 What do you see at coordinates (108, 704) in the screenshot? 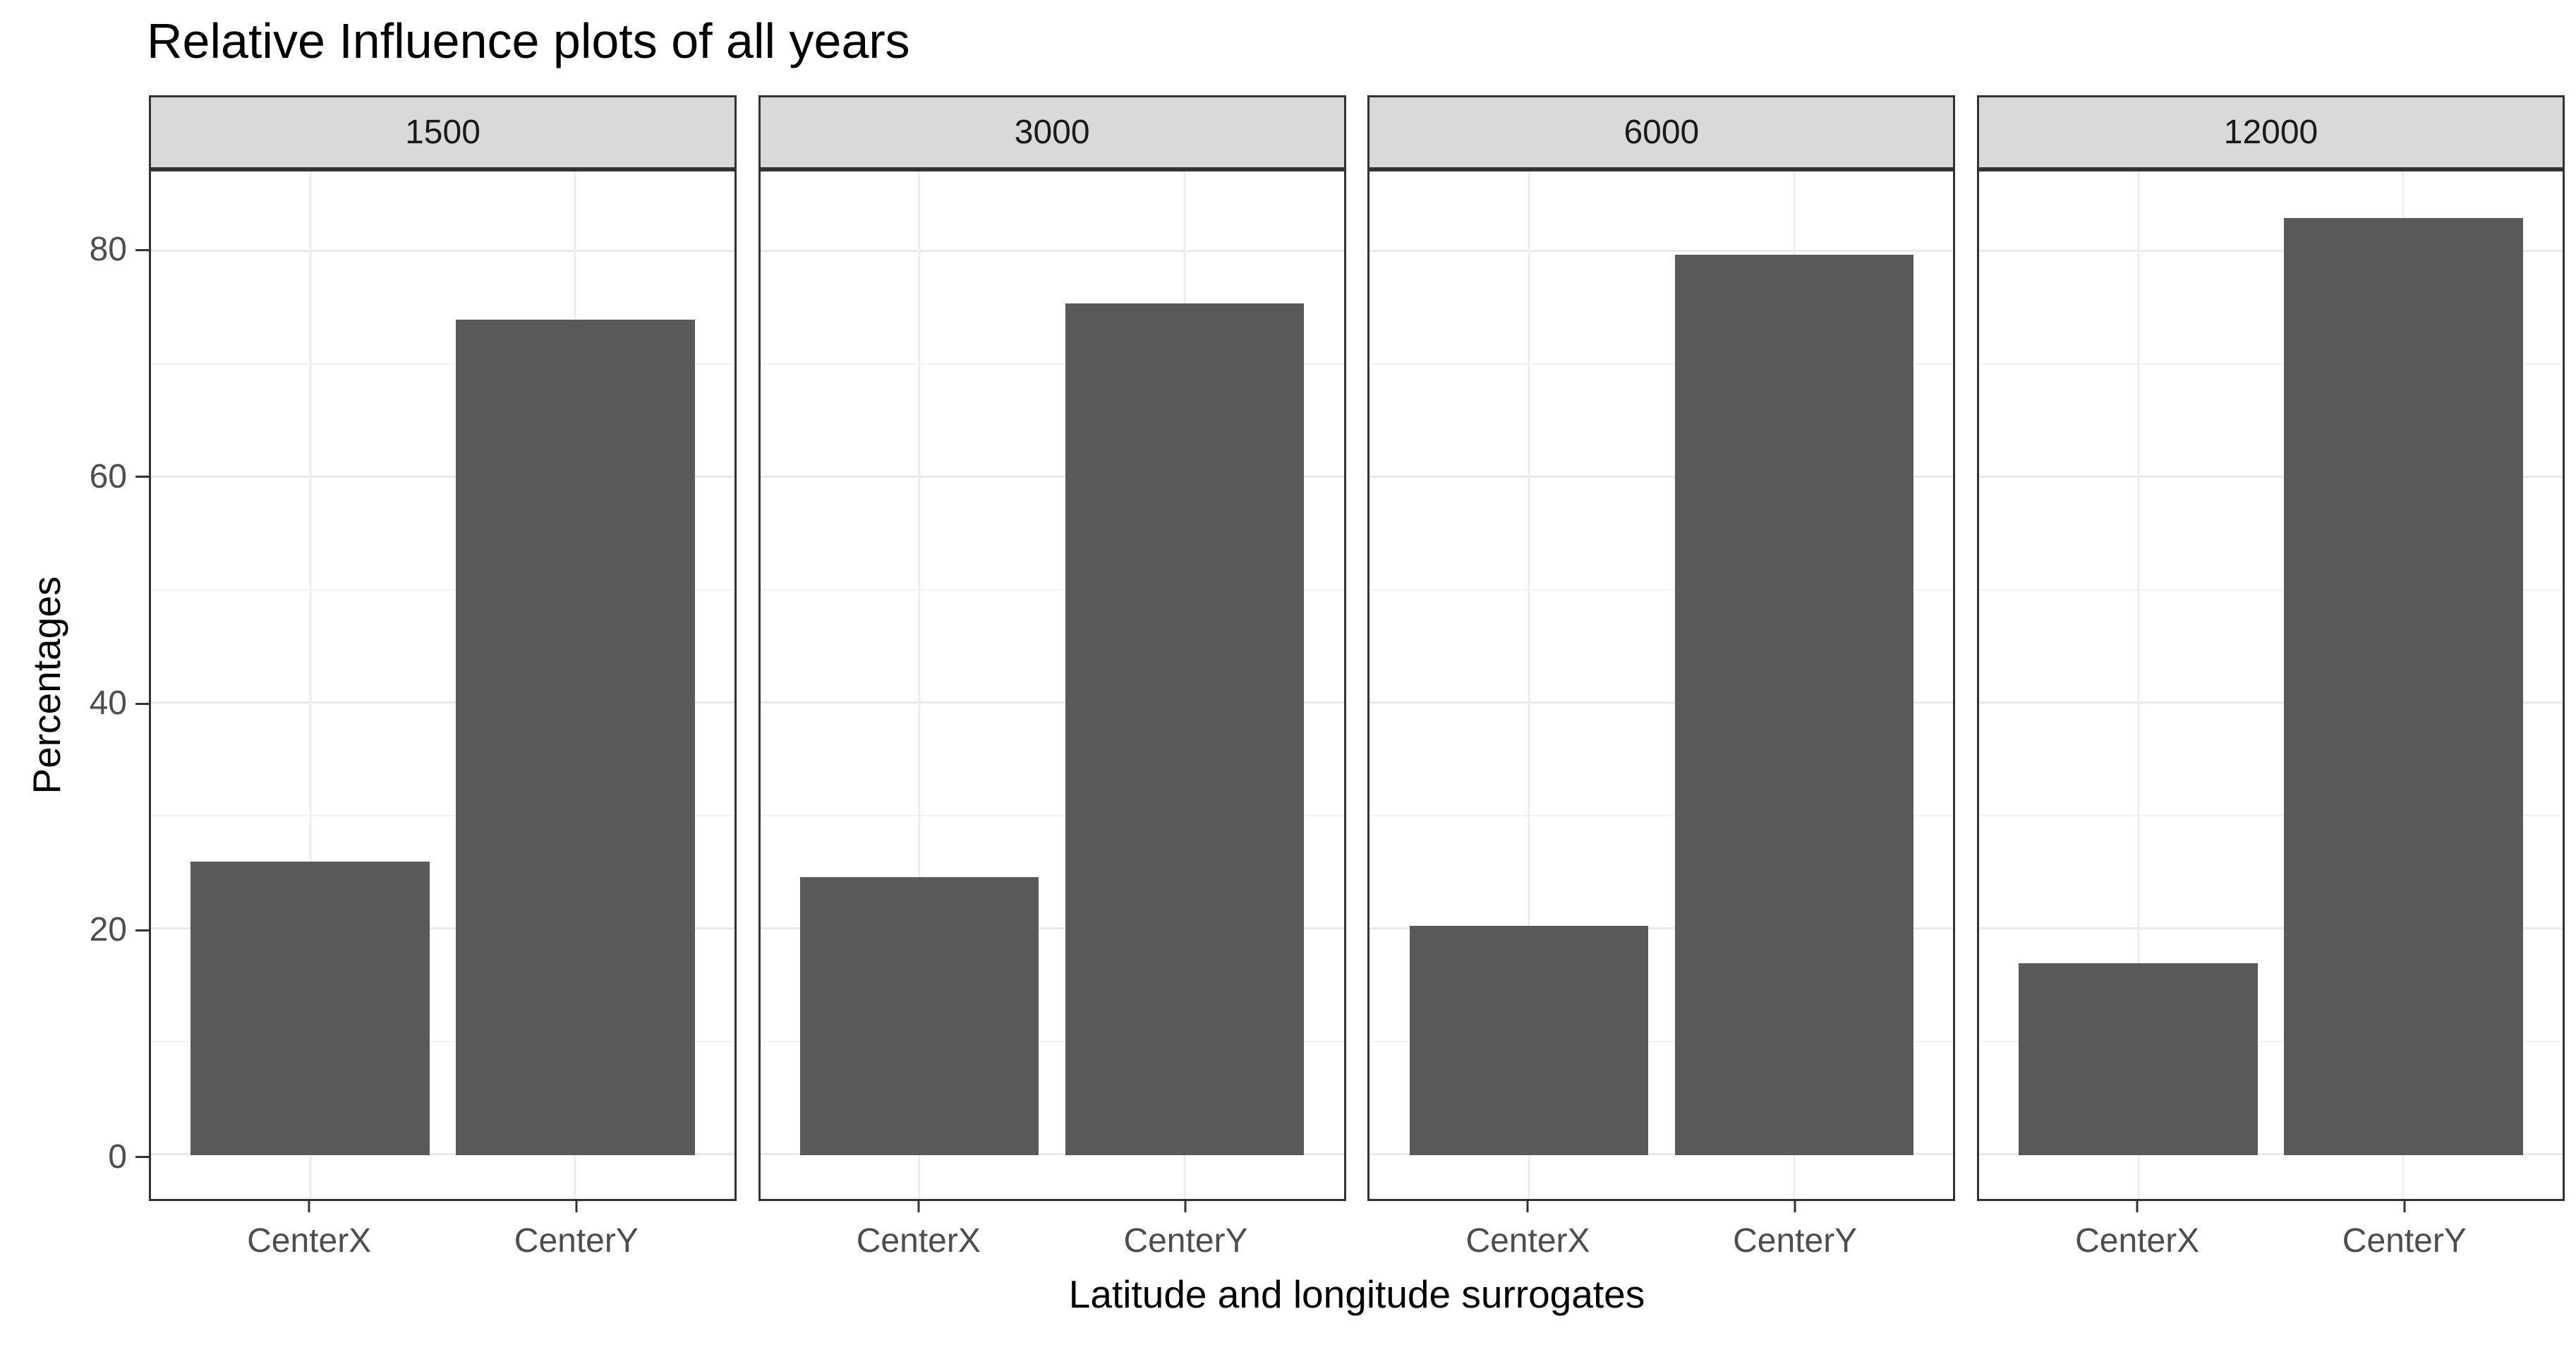
I see `y-axis-tick-label: 40` at bounding box center [108, 704].